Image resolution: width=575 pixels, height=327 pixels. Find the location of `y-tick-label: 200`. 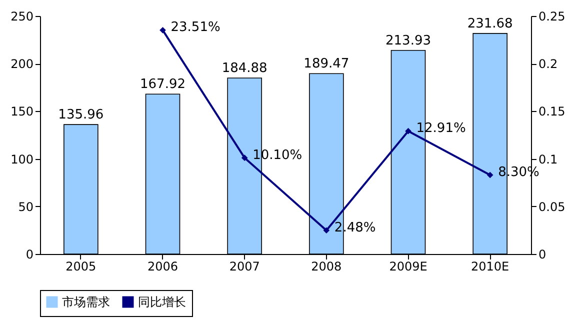

y-tick-label: 200 is located at coordinates (22, 64).